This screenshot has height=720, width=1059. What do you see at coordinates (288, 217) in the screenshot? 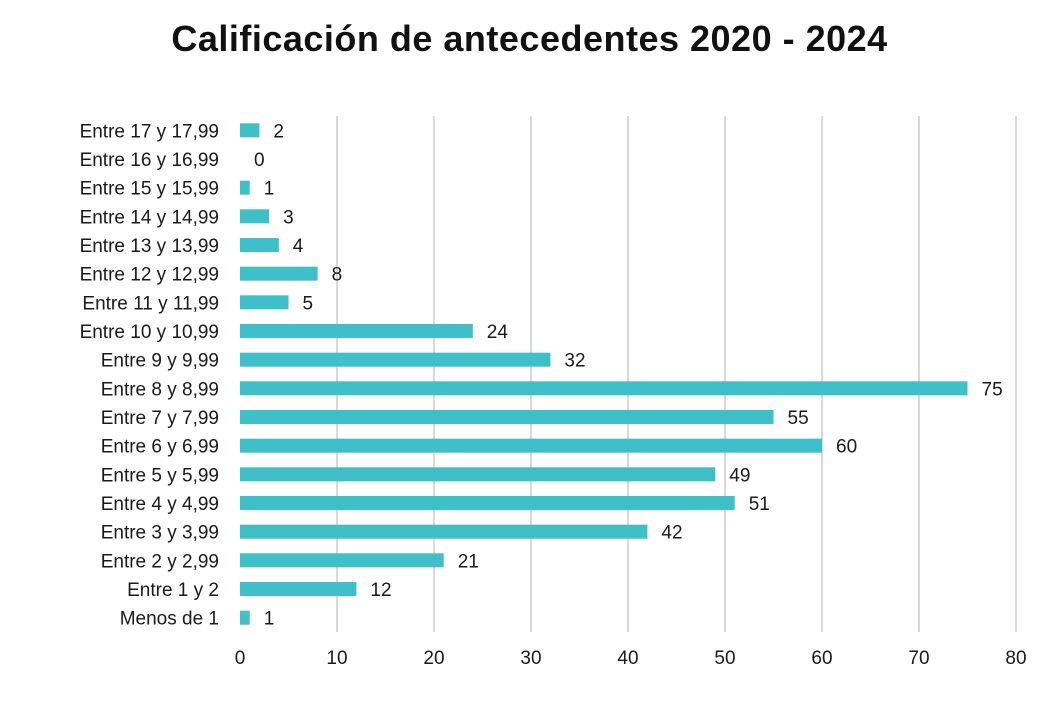
I see `value-label-3: 3` at bounding box center [288, 217].